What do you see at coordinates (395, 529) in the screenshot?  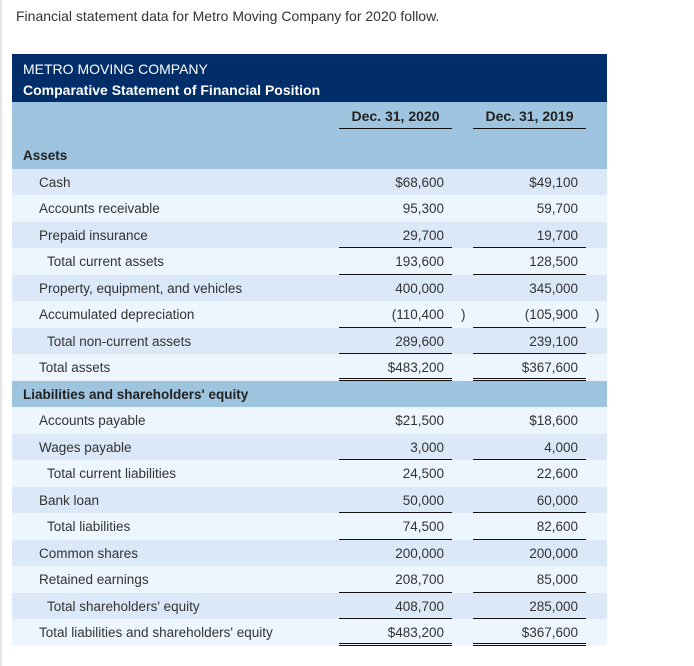 I see `value-2020: 74,500` at bounding box center [395, 529].